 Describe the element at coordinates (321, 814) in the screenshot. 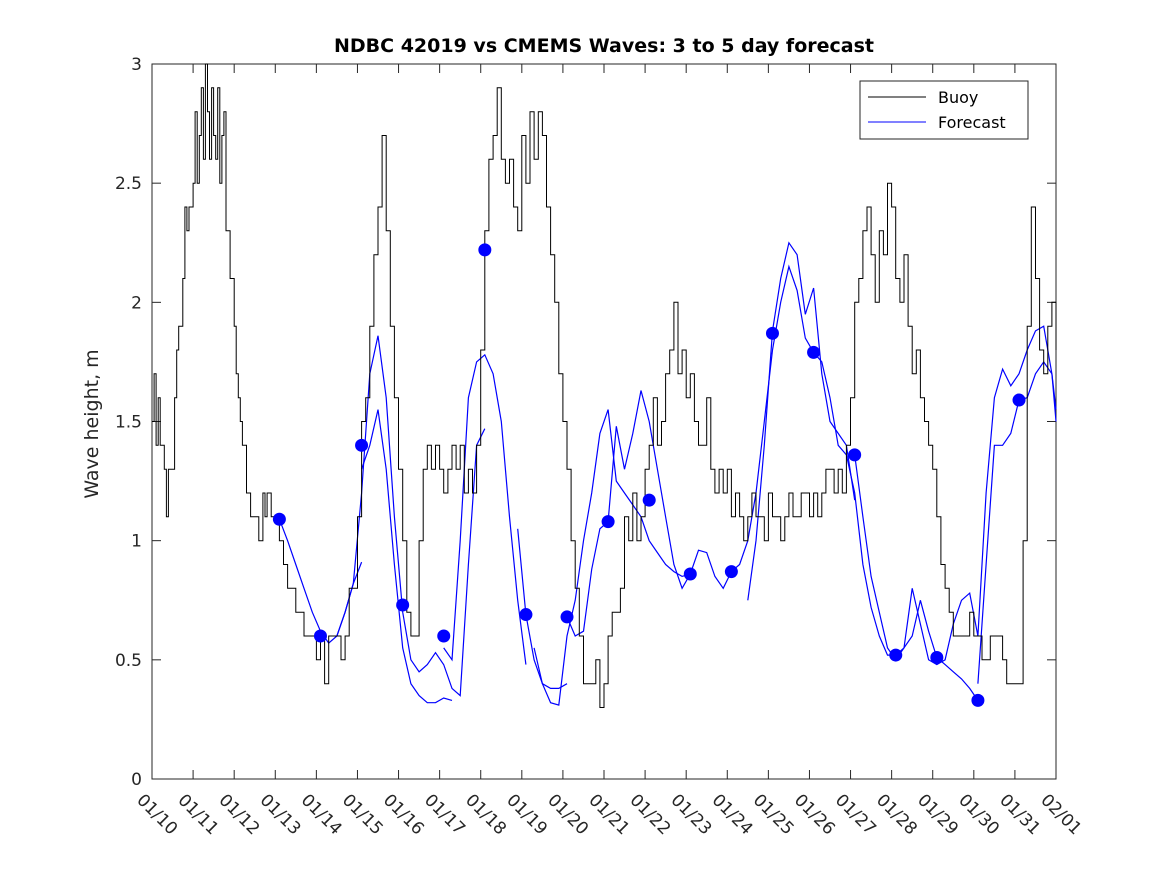

I see `x-tick-label: 01/14` at that location.